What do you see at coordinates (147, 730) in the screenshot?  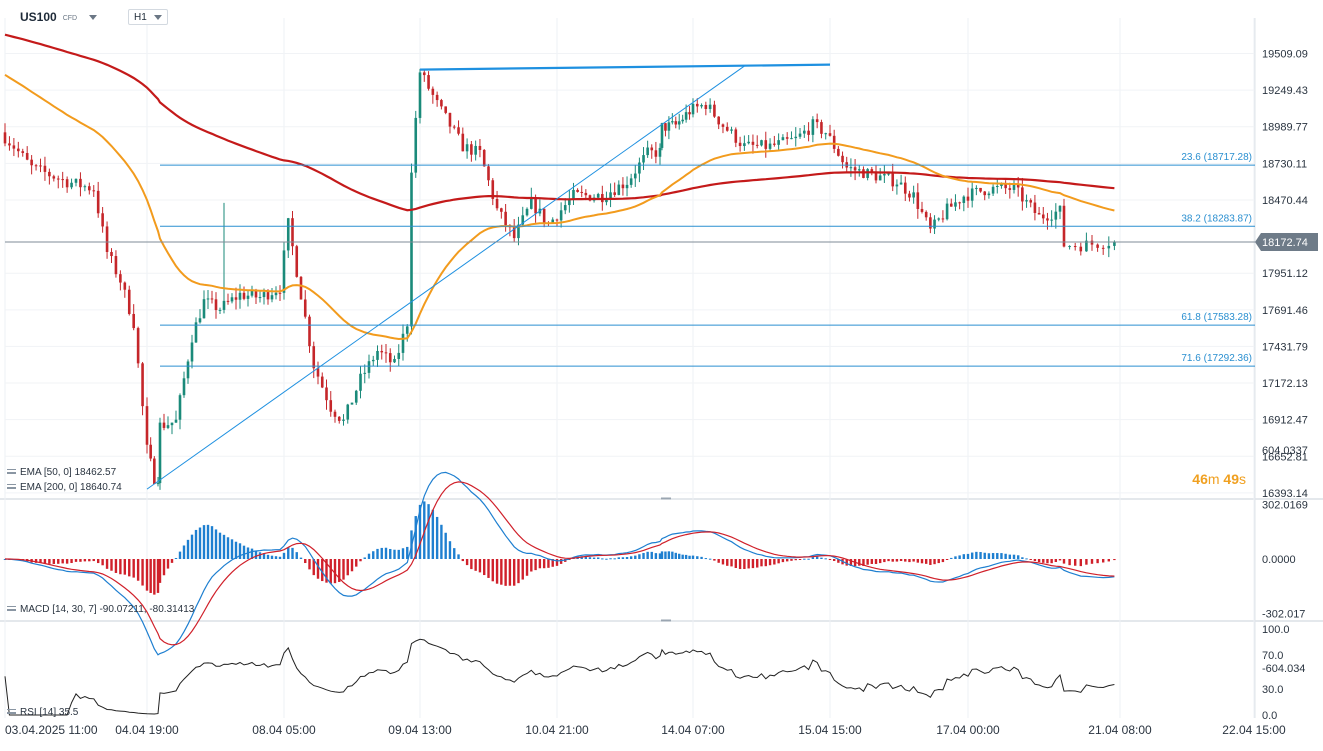 I see `time-tick-label: 04.04 19:00` at bounding box center [147, 730].